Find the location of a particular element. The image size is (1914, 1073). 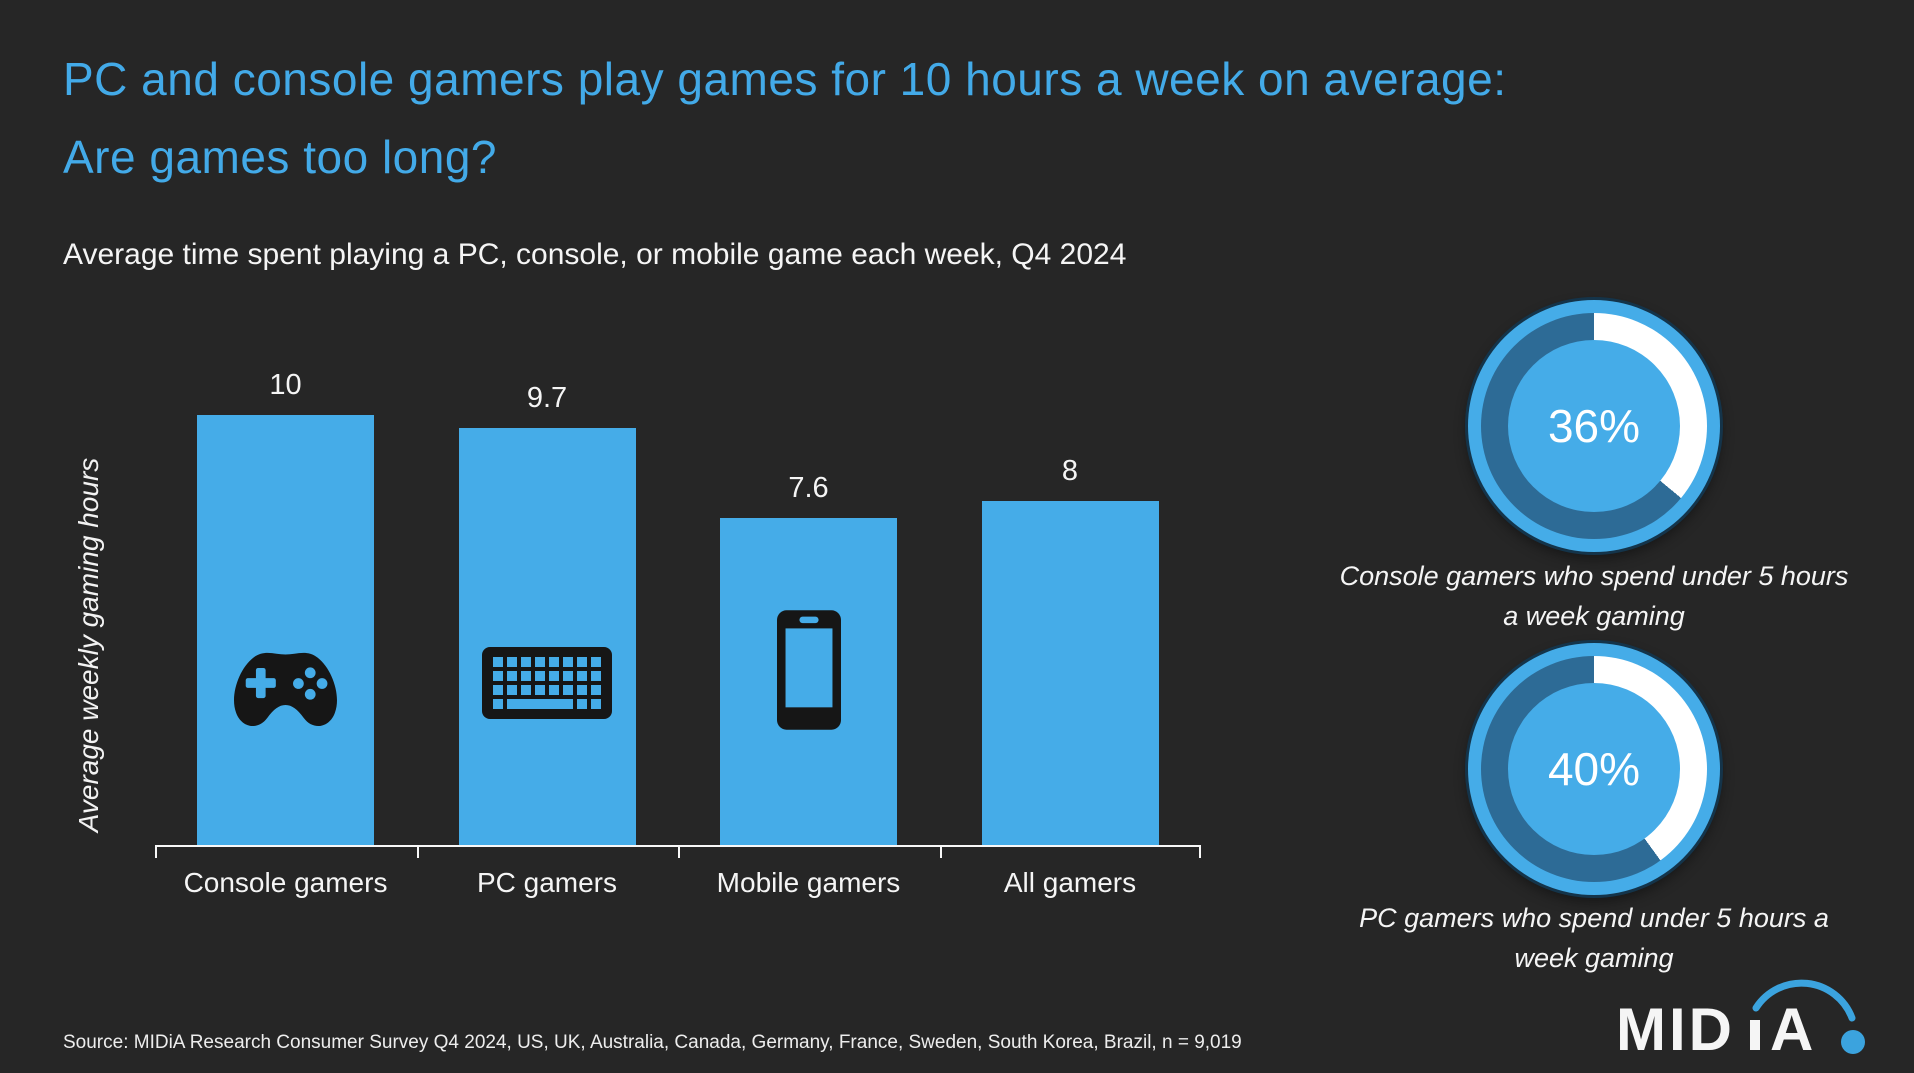

donut-chart-pc: 40% is located at coordinates (1594, 769).